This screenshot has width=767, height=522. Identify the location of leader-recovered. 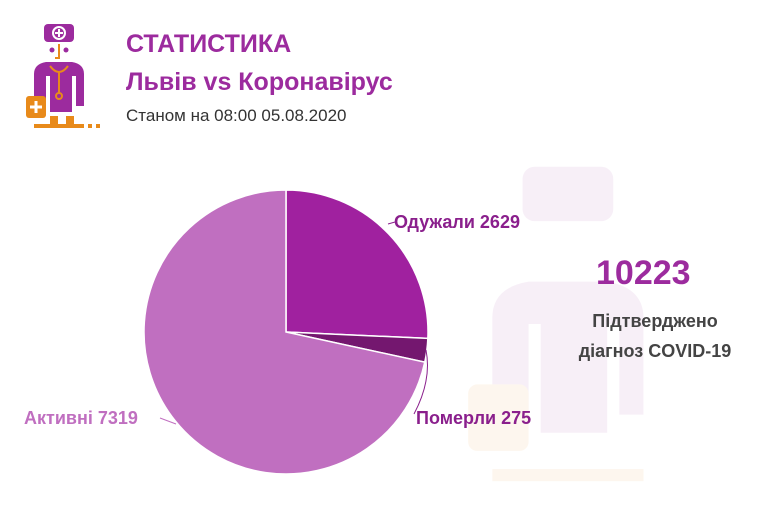
(391, 223).